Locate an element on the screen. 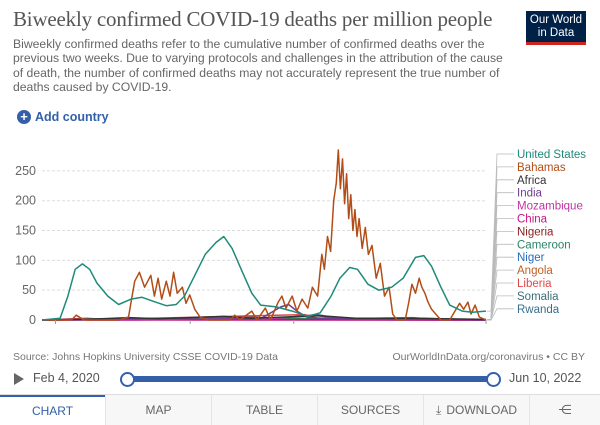  tab-table: TABLE is located at coordinates (264, 410).